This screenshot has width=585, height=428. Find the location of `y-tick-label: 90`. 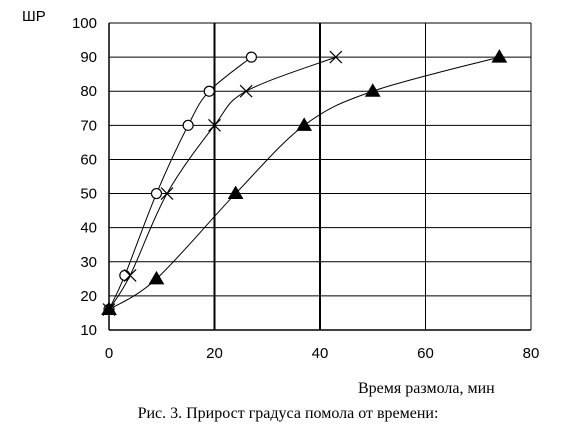

y-tick-label: 90 is located at coordinates (88, 57).